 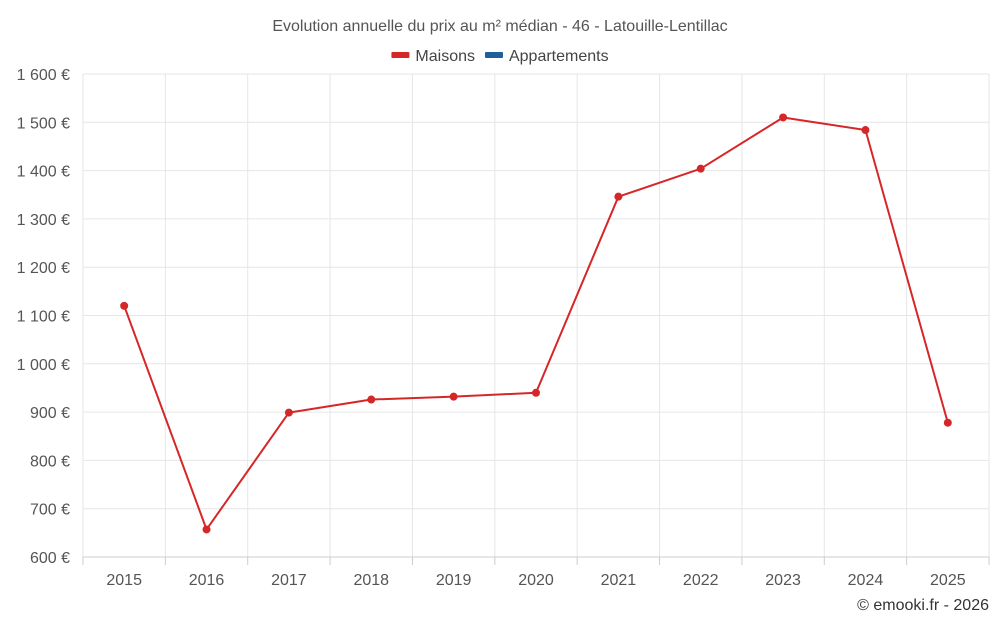 I want to click on y-tick-label: 600 €, so click(x=50, y=558).